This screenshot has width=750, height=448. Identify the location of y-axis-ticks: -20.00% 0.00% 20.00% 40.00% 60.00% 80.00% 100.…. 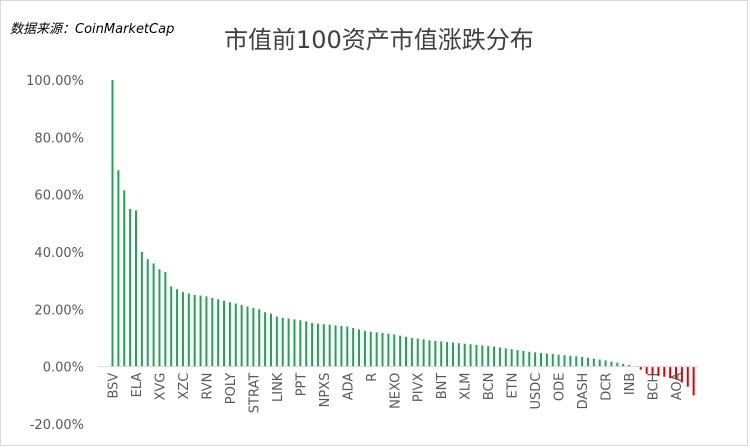
(55, 253).